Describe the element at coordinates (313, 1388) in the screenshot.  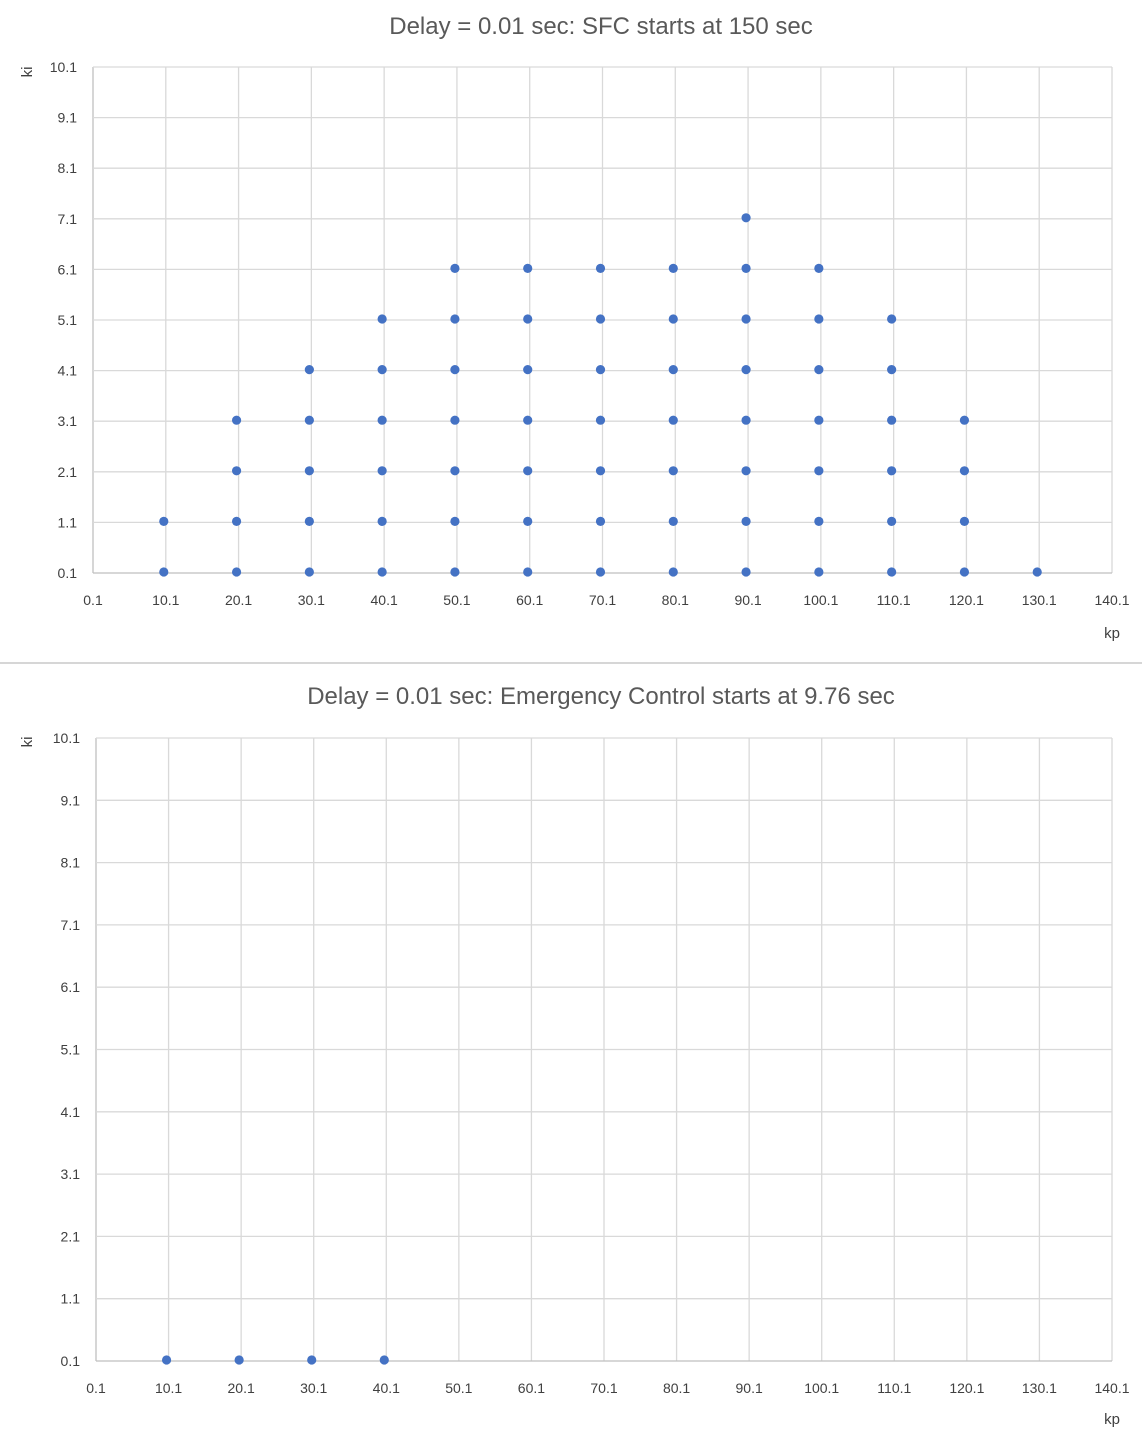
I see `x-tick-label: 30.1` at that location.